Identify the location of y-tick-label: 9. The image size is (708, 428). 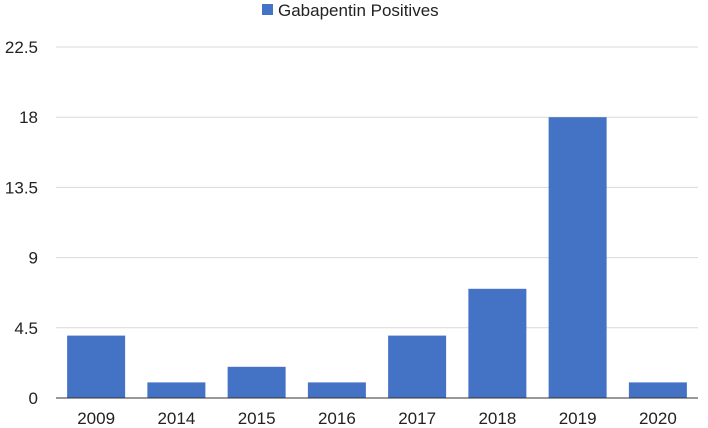
(33, 258).